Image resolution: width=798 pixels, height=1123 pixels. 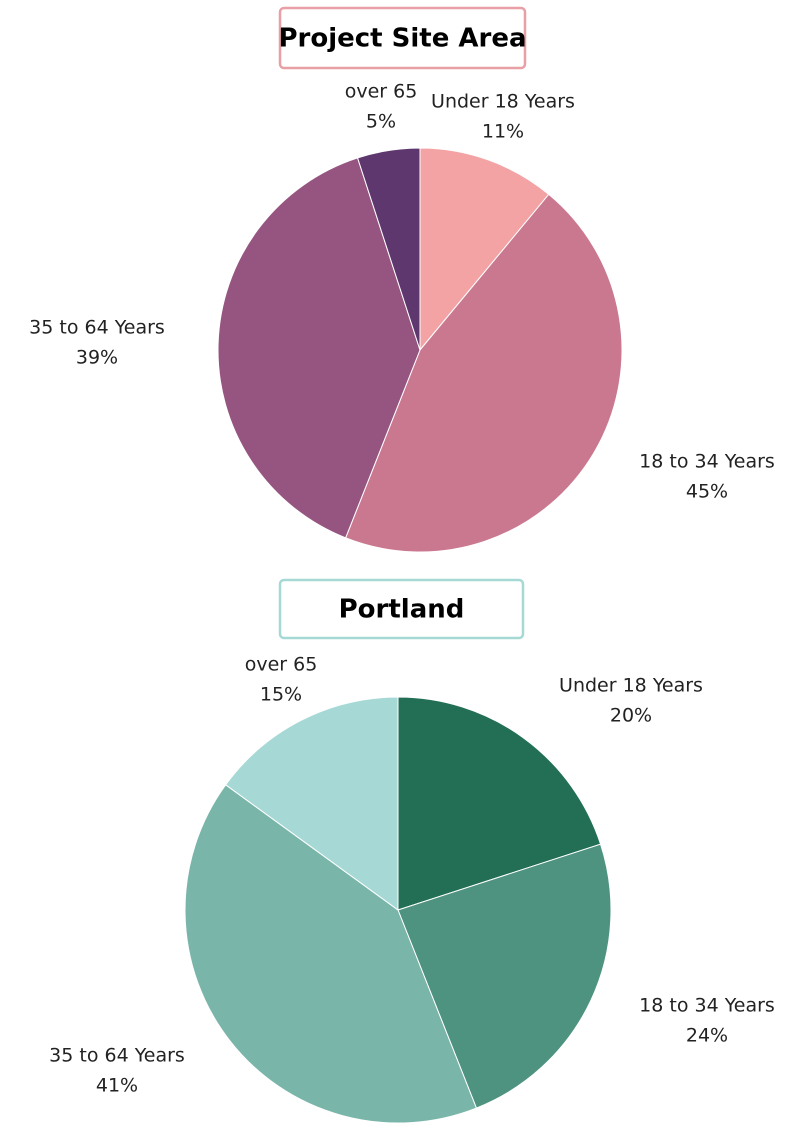 I want to click on chart-title: Portland, so click(x=402, y=610).